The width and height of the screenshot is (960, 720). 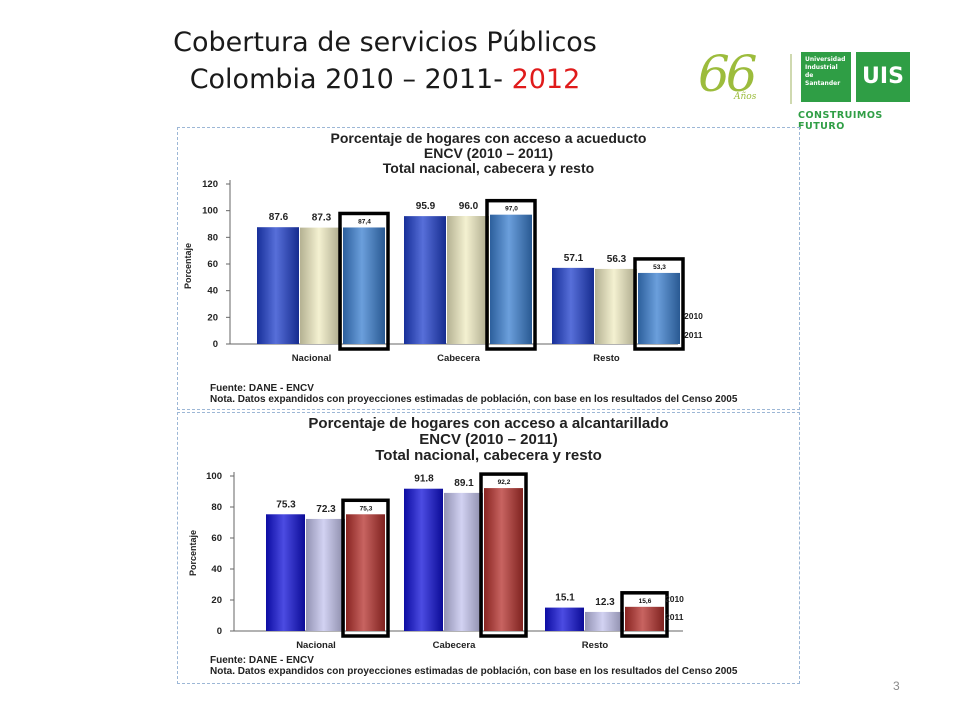 What do you see at coordinates (791, 79) in the screenshot?
I see `logo-divider` at bounding box center [791, 79].